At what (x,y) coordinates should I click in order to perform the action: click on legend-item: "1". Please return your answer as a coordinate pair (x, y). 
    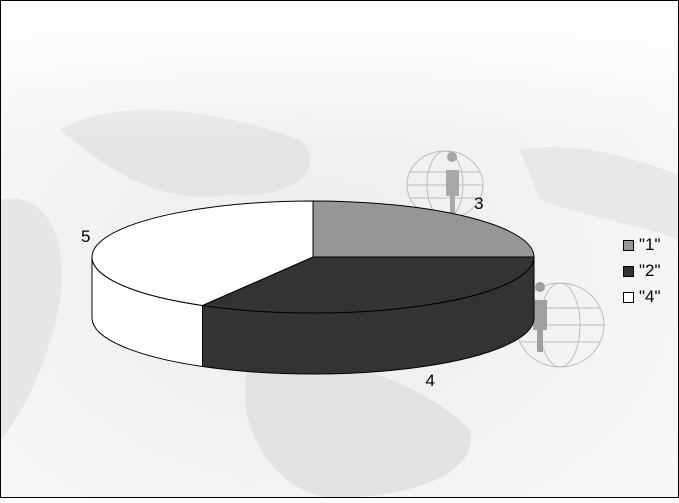
    Looking at the image, I should click on (651, 245).